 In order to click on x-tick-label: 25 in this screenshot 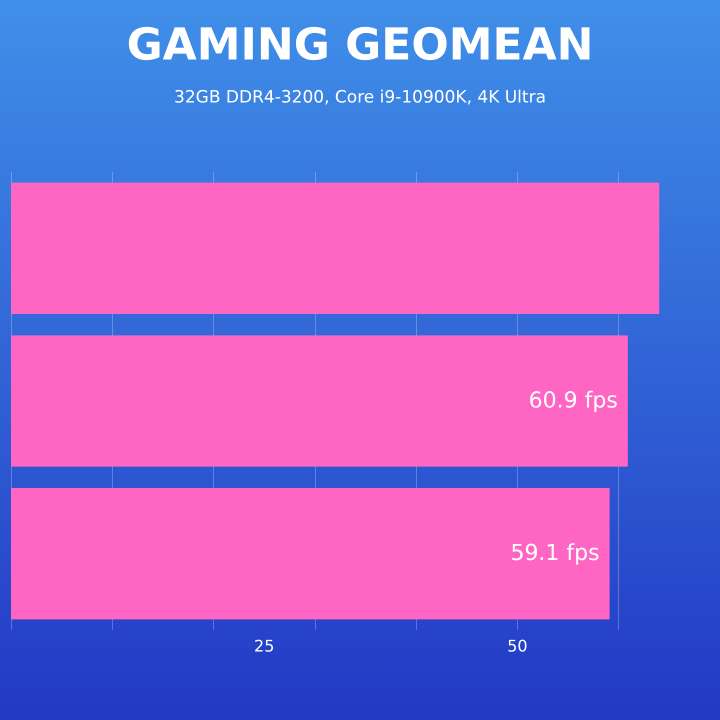, I will do `click(264, 646)`.